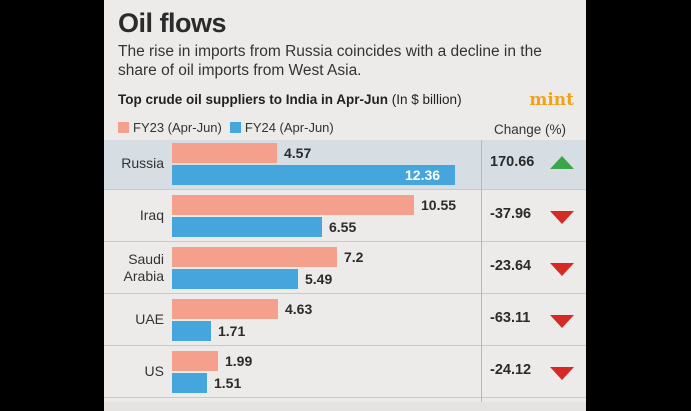 This screenshot has height=411, width=691. I want to click on legend-label-fy23: FY23 (Apr-Jun), so click(177, 127).